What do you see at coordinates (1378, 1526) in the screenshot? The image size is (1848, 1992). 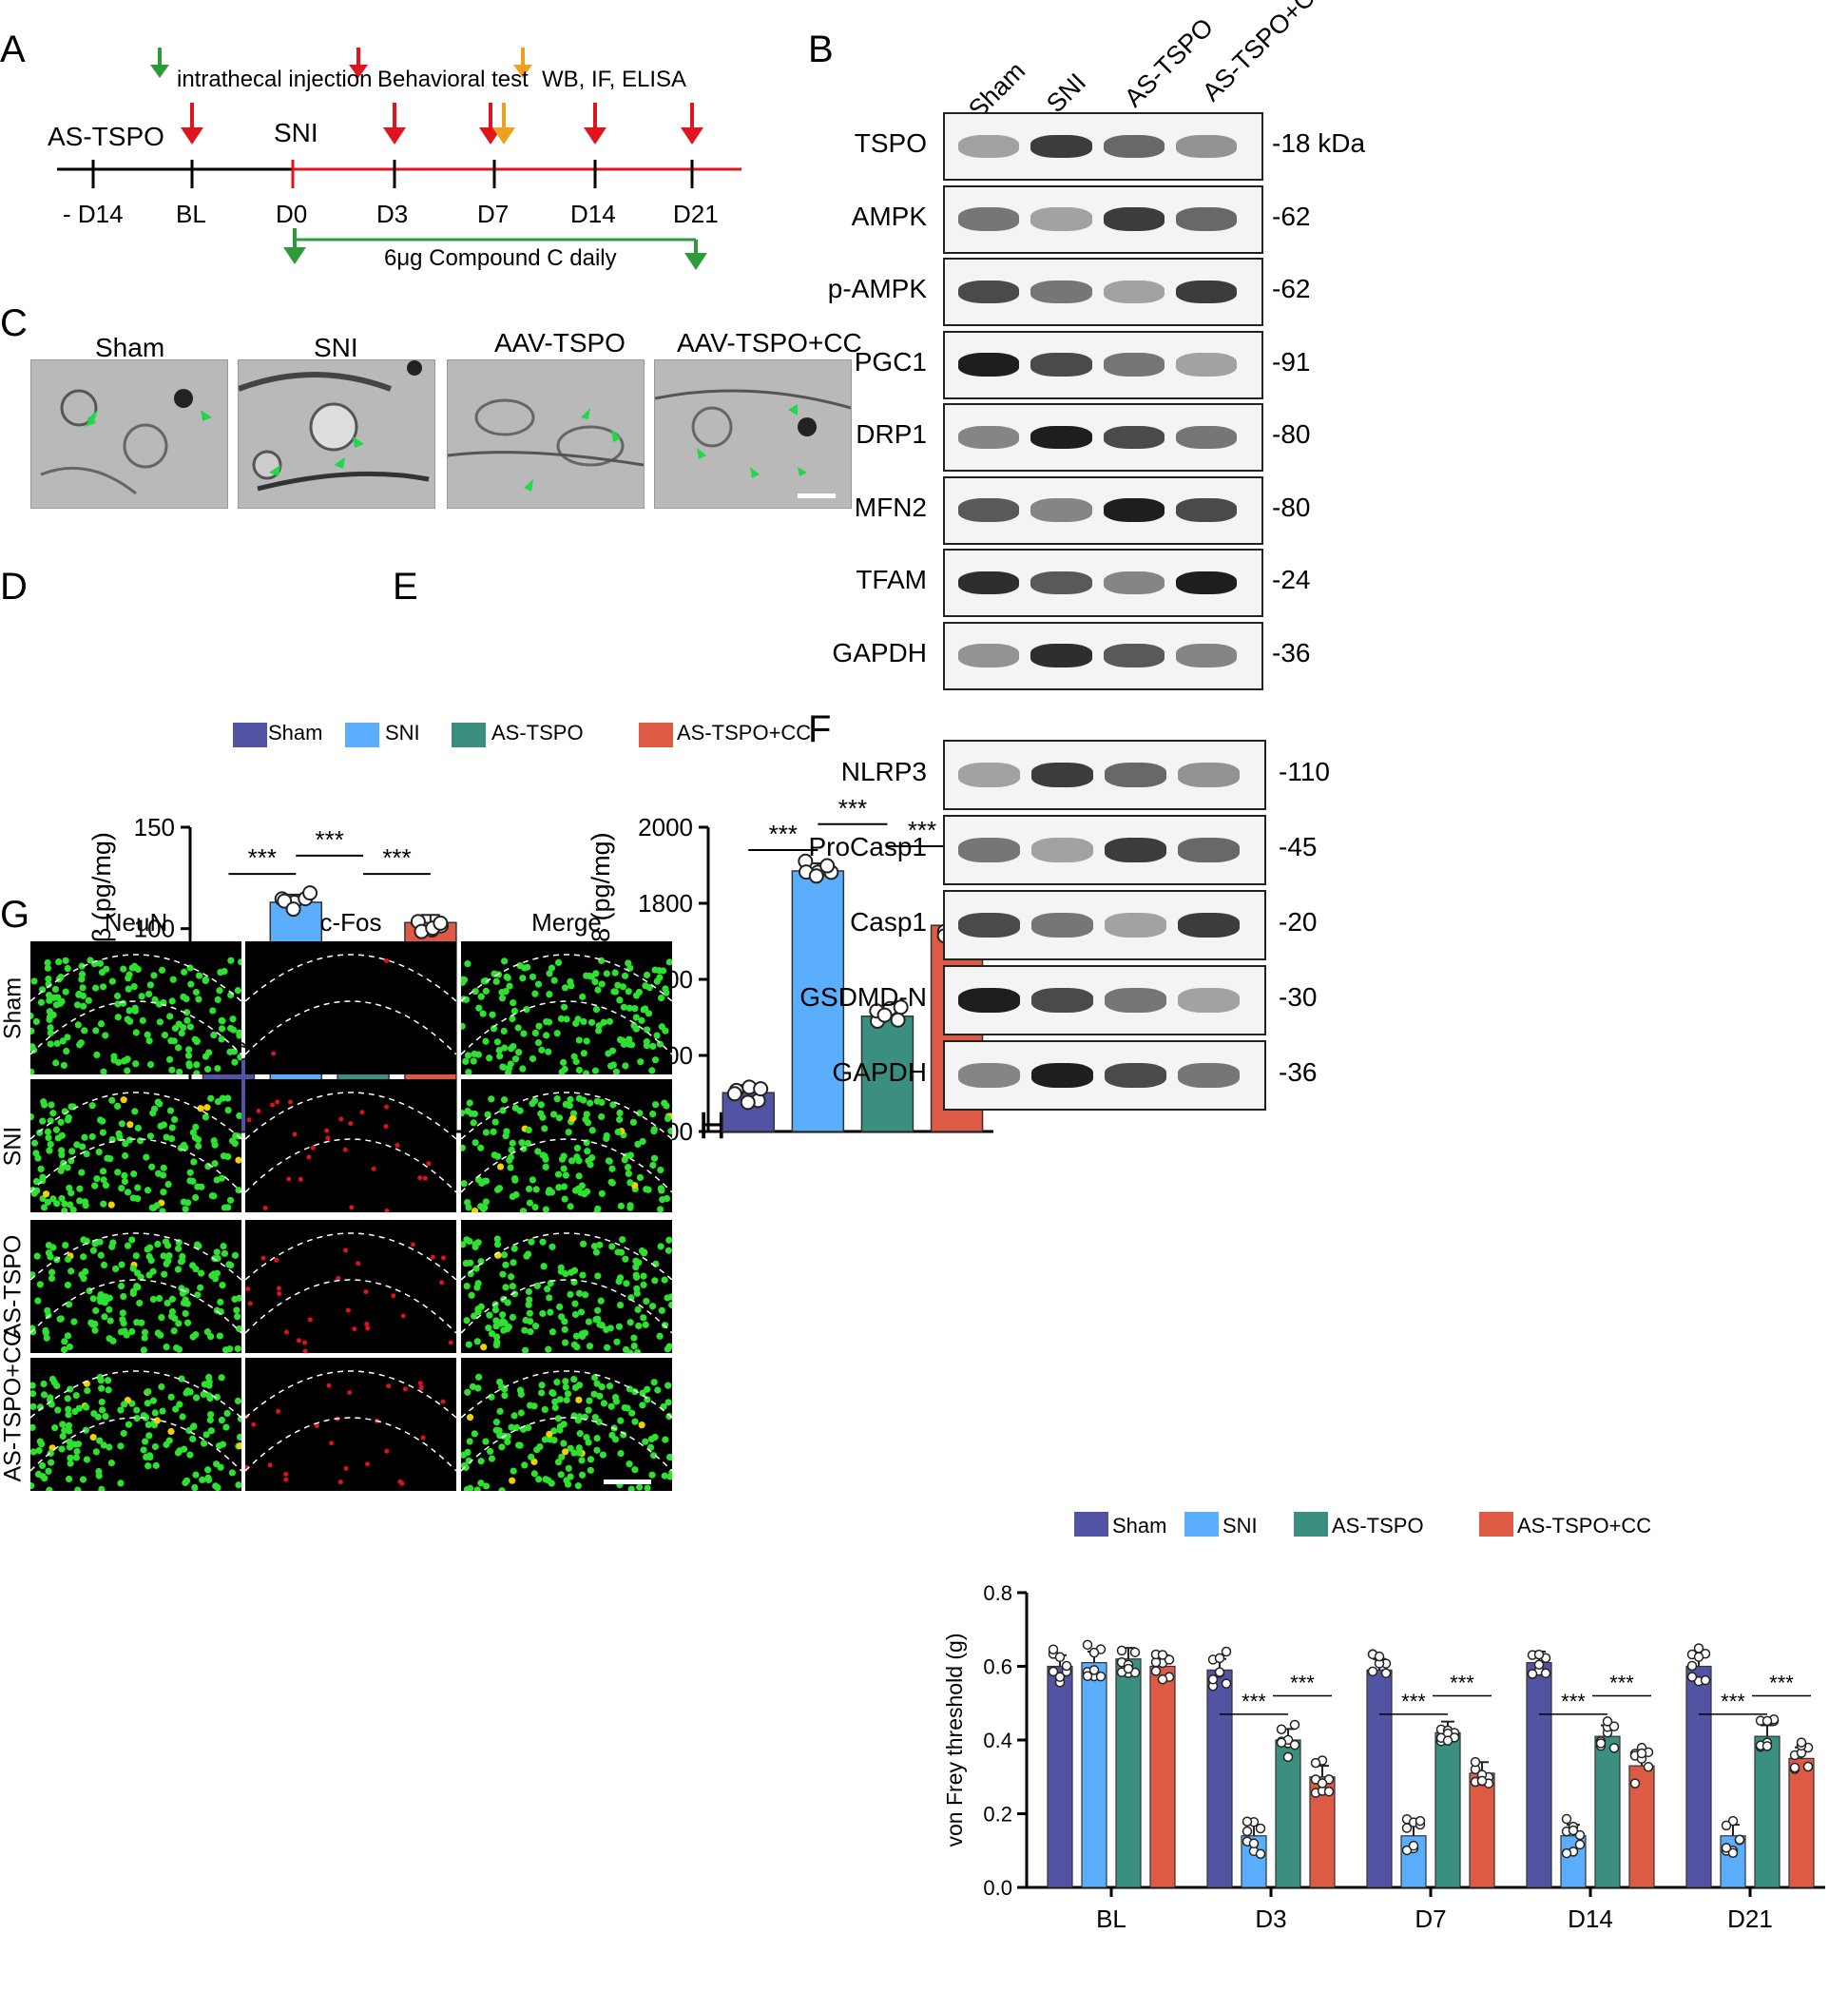 I see `legend-label: AS-TSPO` at bounding box center [1378, 1526].